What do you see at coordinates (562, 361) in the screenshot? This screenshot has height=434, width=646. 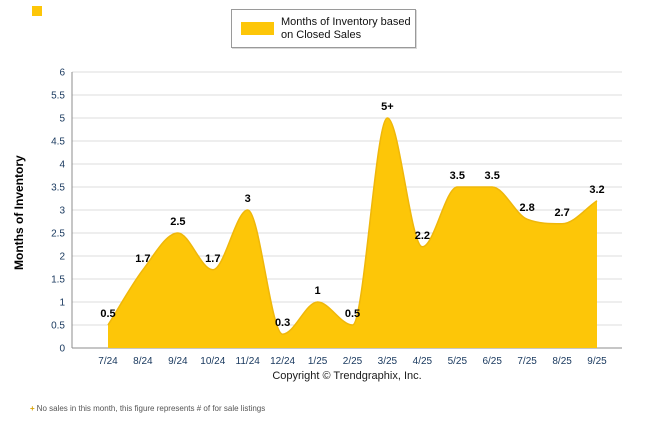 I see `x-tick-label: 8/25` at bounding box center [562, 361].